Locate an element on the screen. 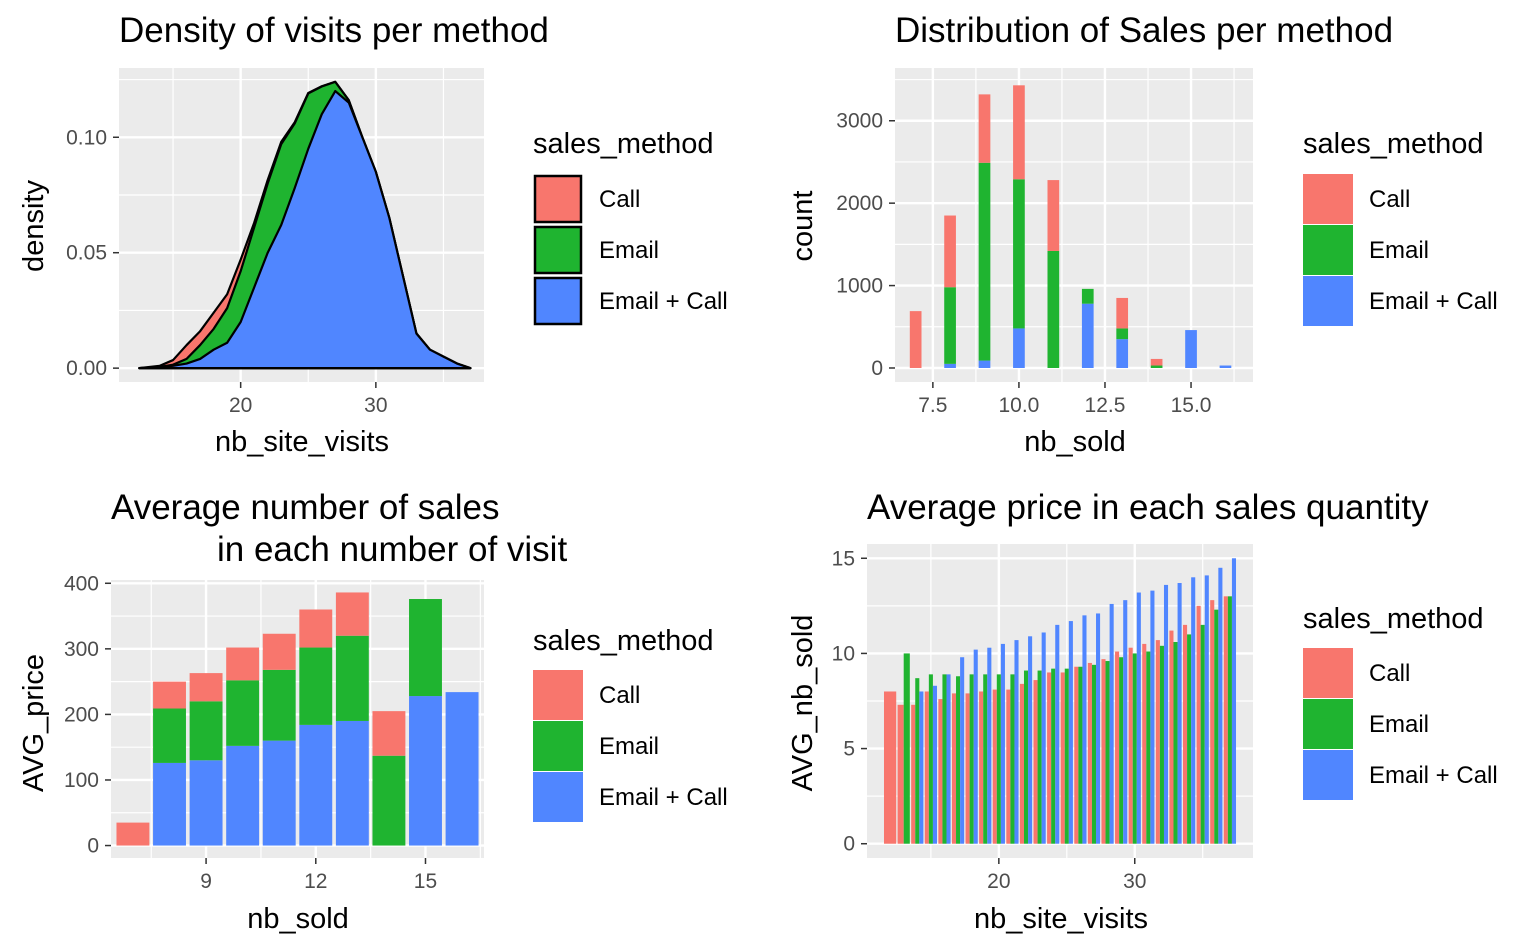  legend-chart2-label: Email + Call is located at coordinates (1433, 301).